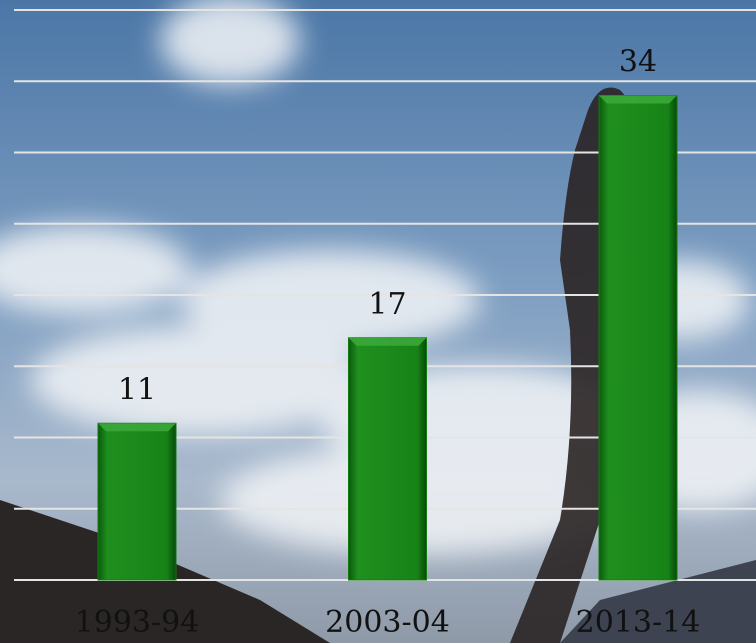 The width and height of the screenshot is (756, 643). What do you see at coordinates (638, 62) in the screenshot?
I see `data-label: 34` at bounding box center [638, 62].